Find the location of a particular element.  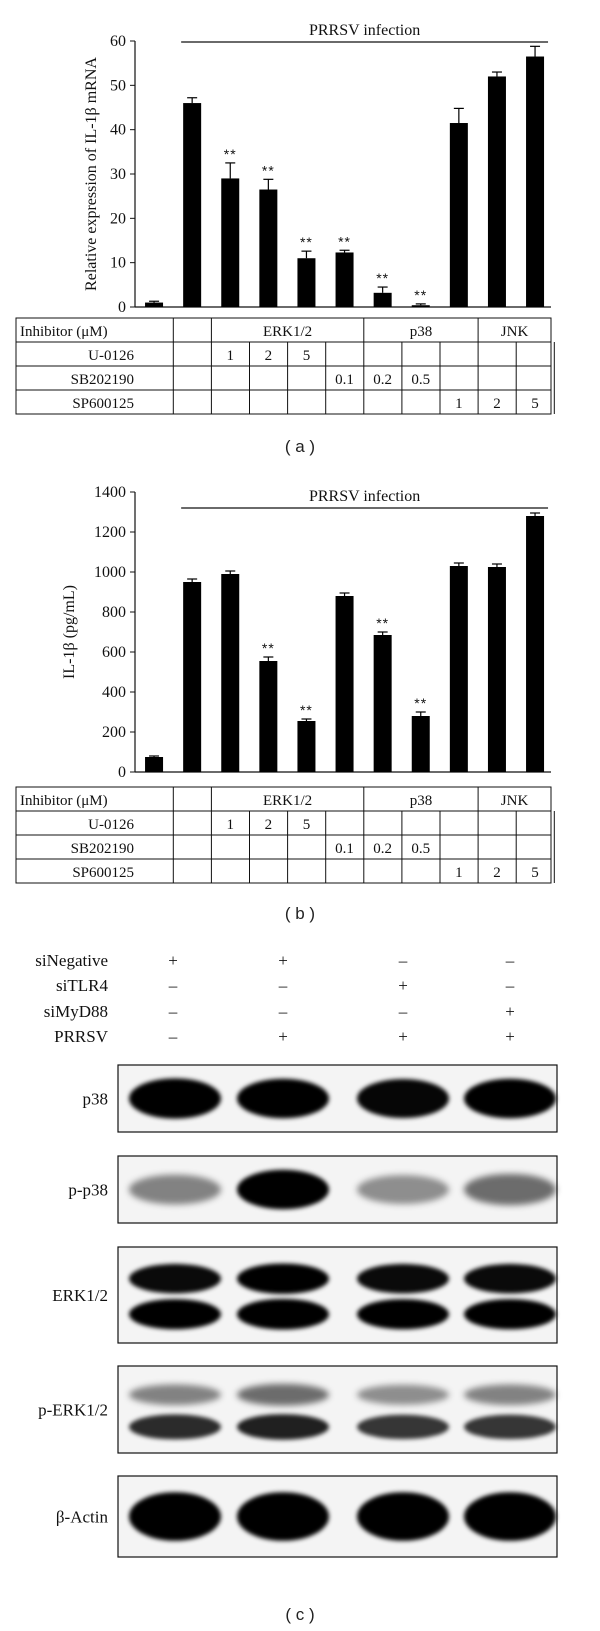

table-cell: 0.1 is located at coordinates (344, 380).